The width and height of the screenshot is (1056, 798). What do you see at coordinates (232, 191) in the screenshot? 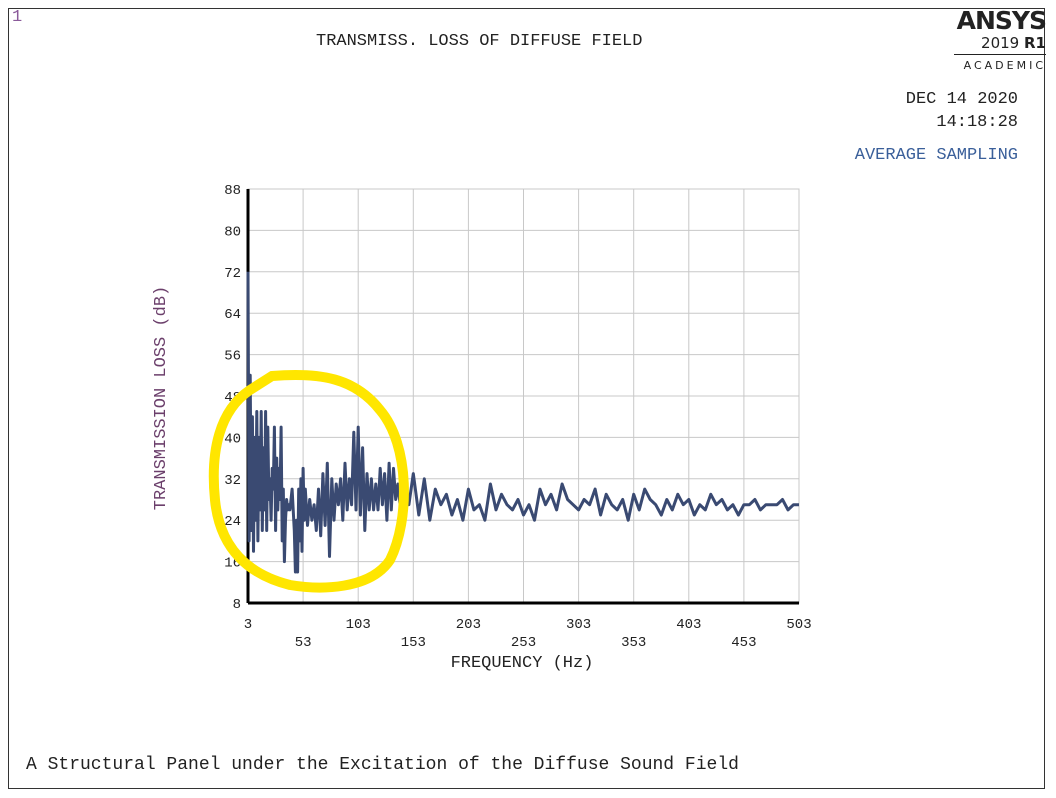
I see `y-tick-label: 88` at bounding box center [232, 191].